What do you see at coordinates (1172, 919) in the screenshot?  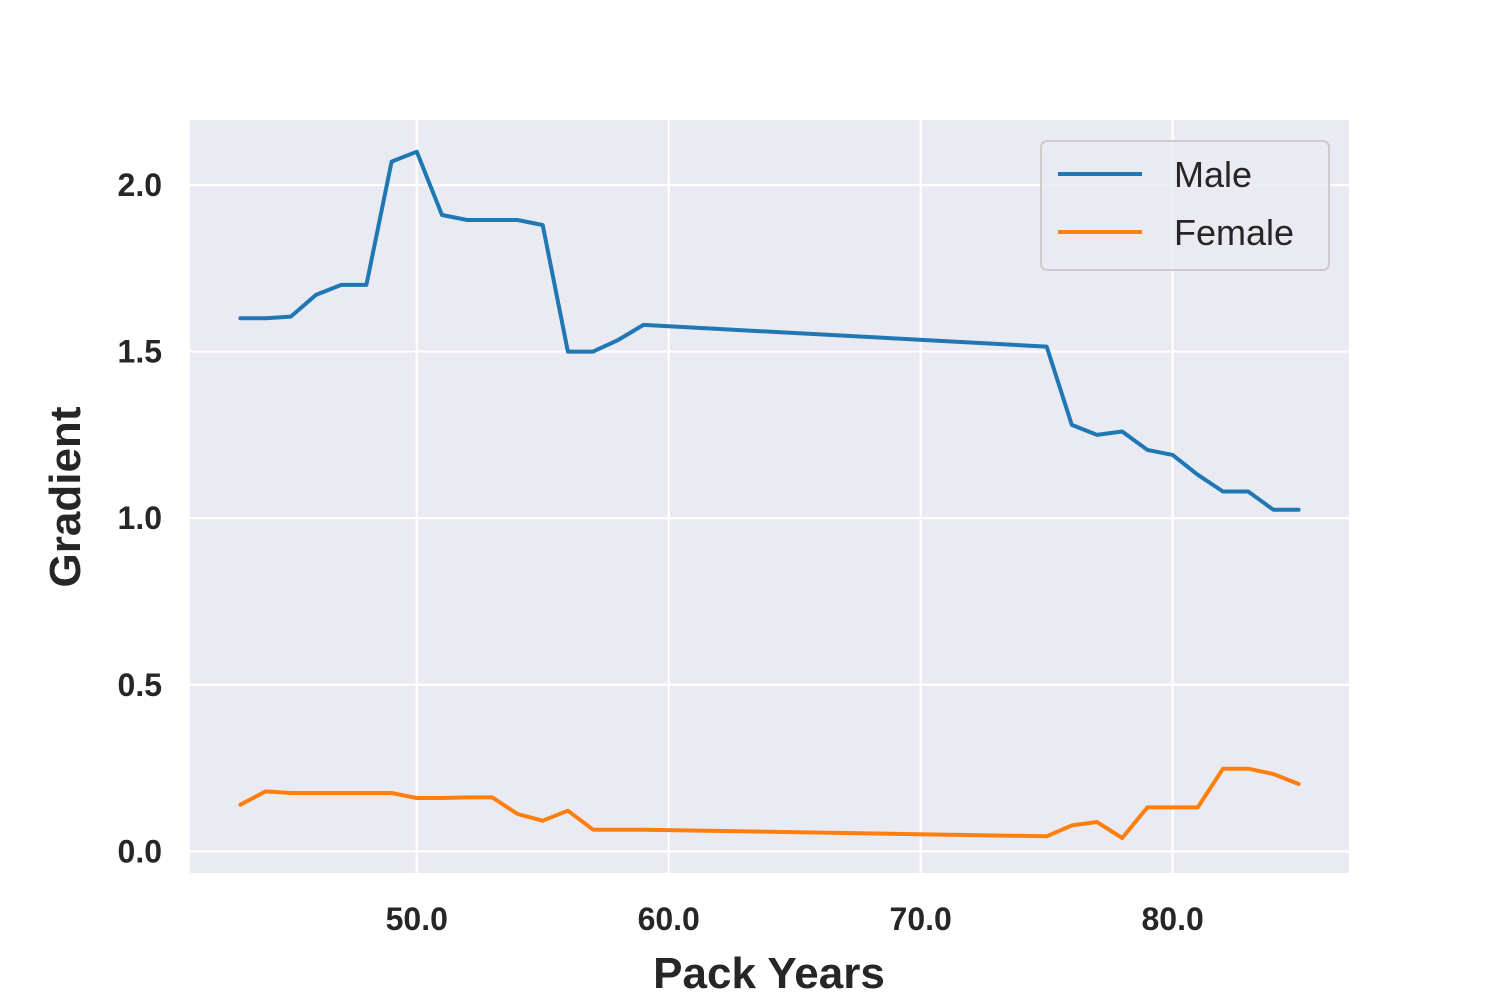 I see `x-tick-label: 80.0` at bounding box center [1172, 919].